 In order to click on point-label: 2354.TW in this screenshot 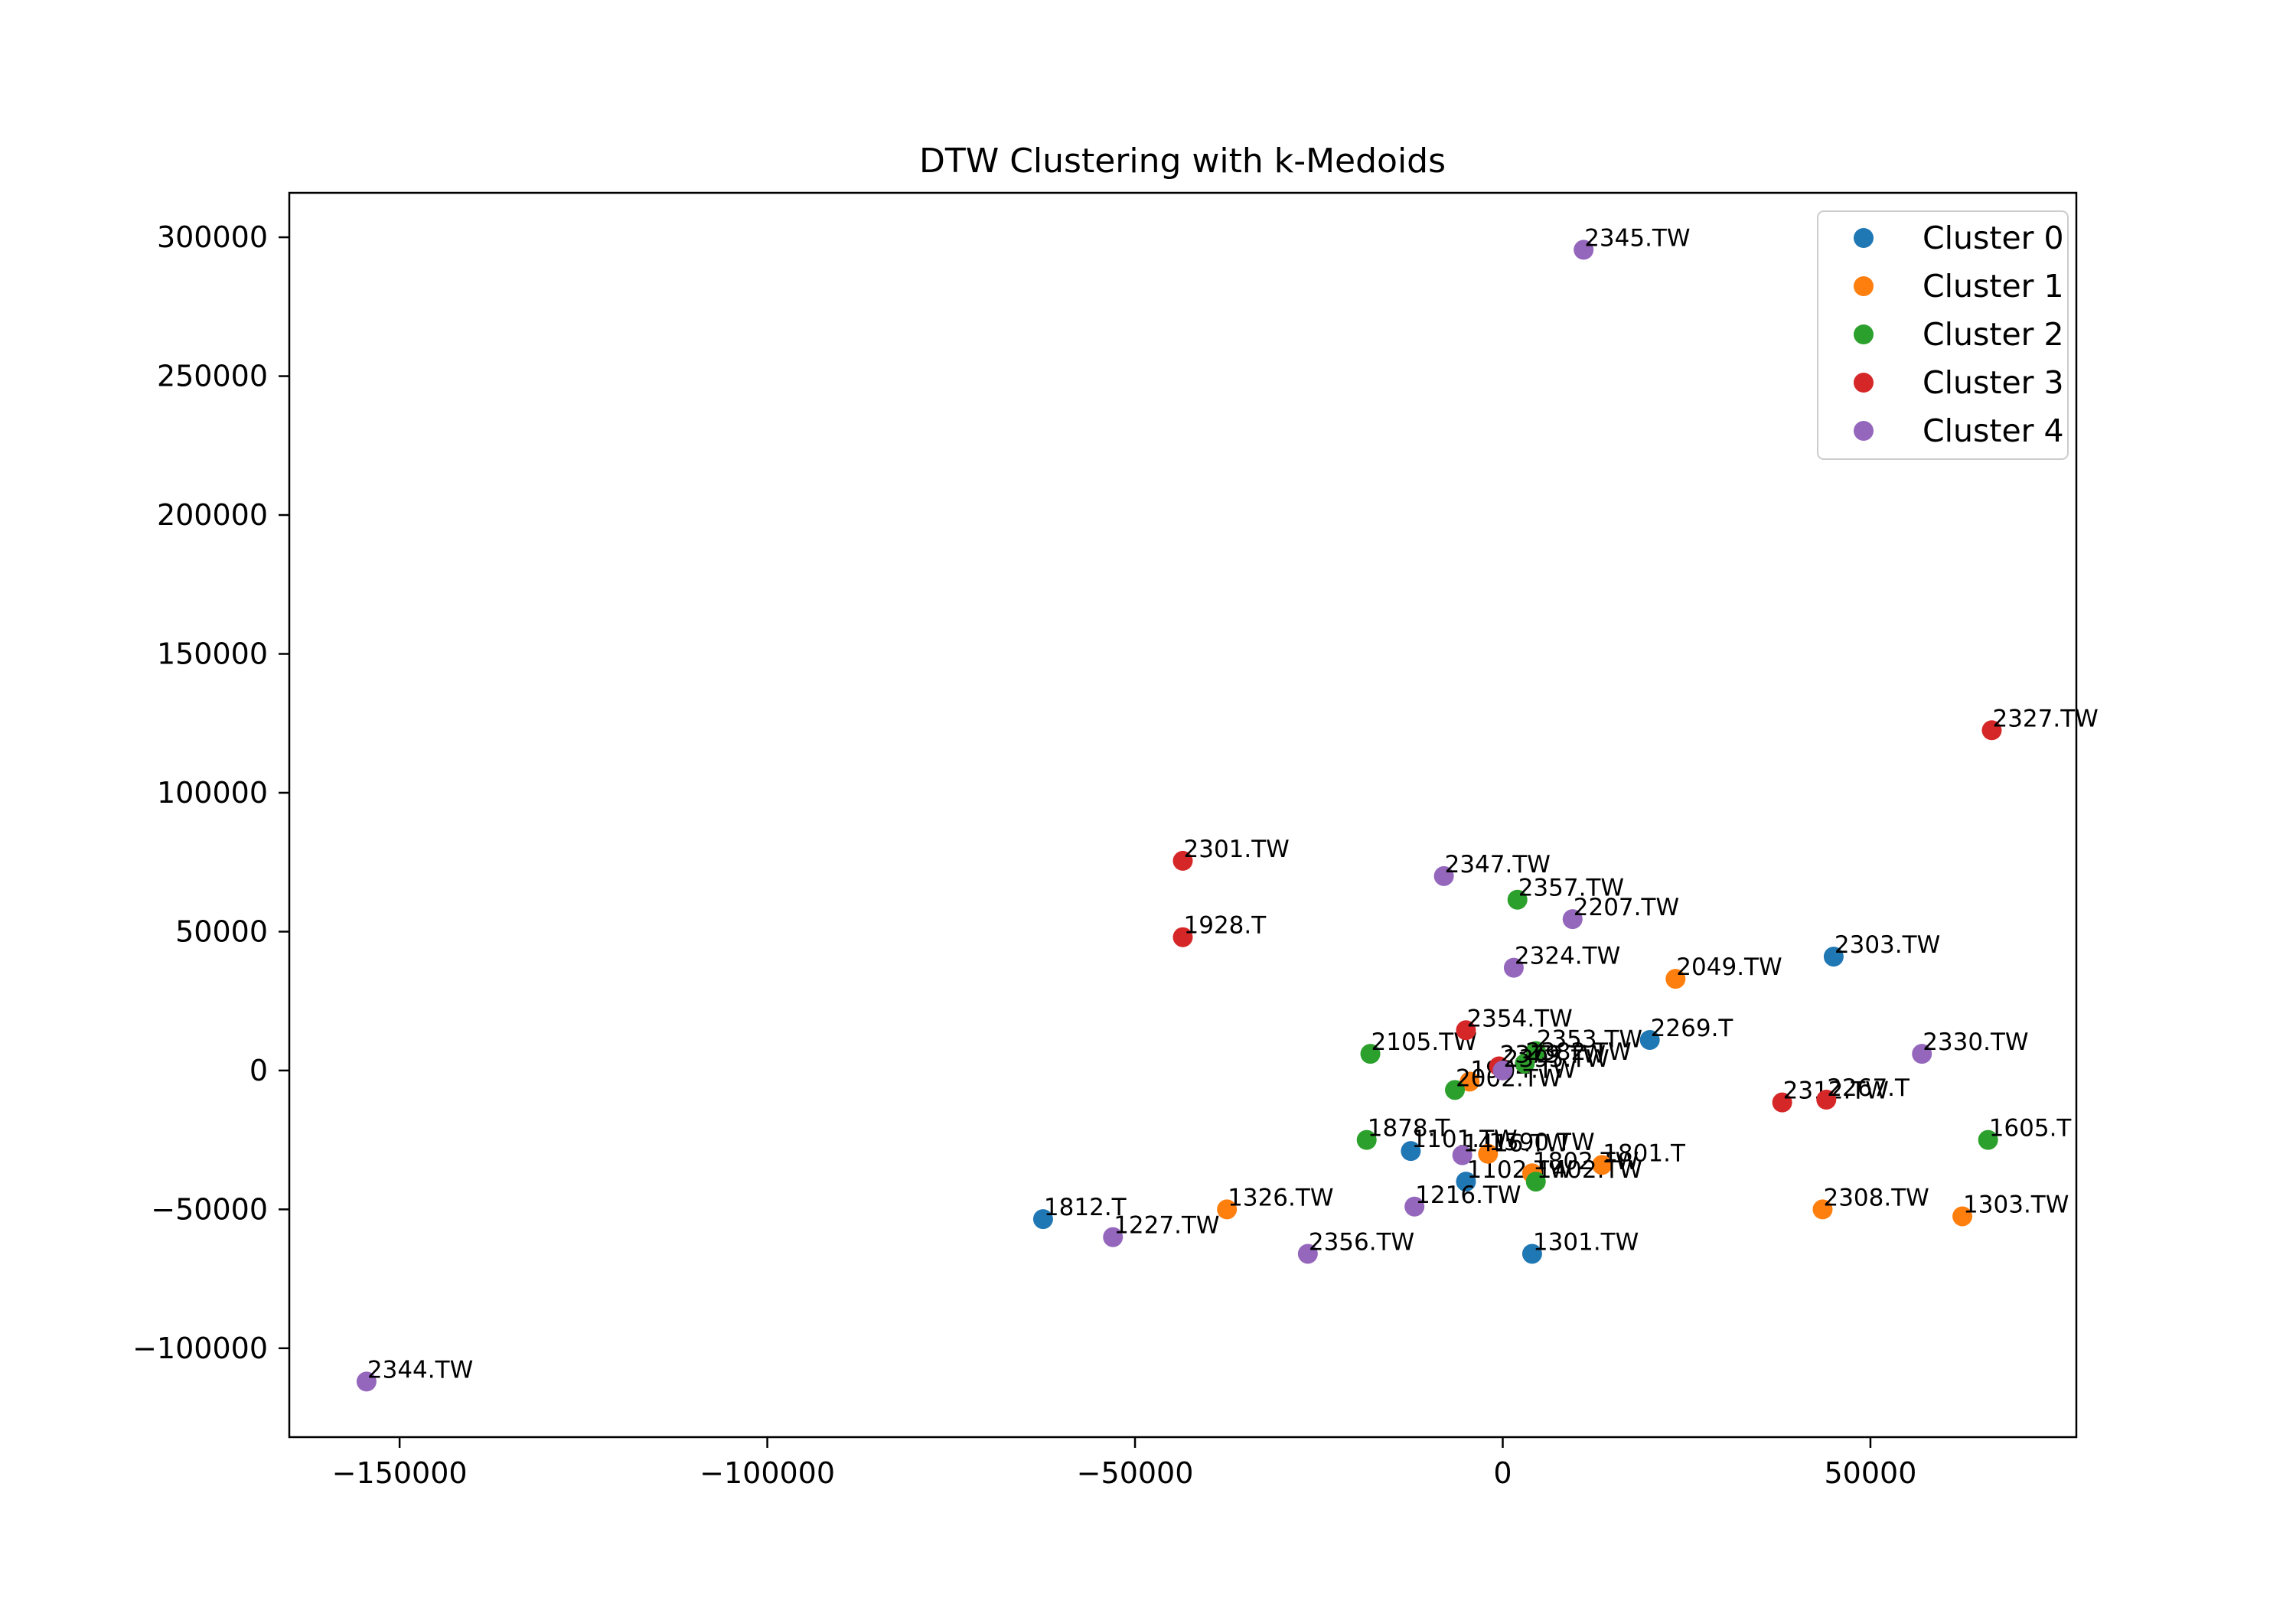, I will do `click(1519, 1018)`.